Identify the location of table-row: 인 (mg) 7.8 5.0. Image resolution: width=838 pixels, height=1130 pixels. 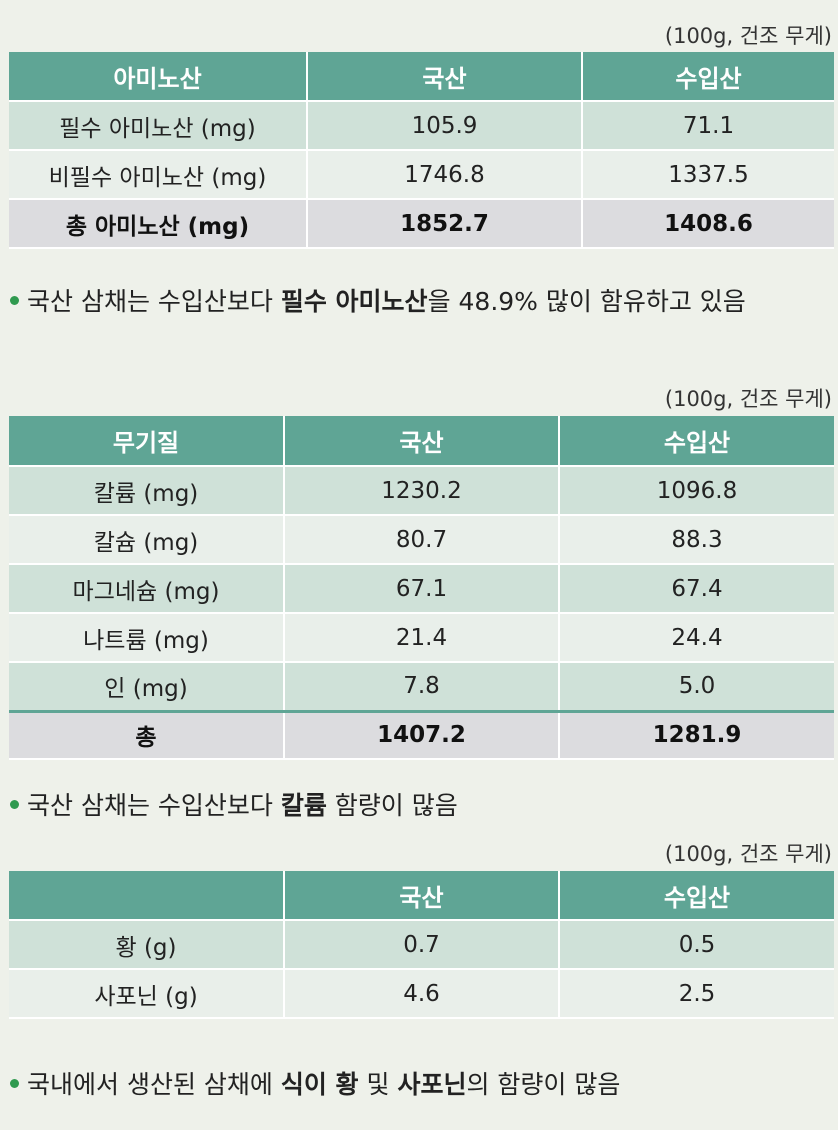
(421, 687).